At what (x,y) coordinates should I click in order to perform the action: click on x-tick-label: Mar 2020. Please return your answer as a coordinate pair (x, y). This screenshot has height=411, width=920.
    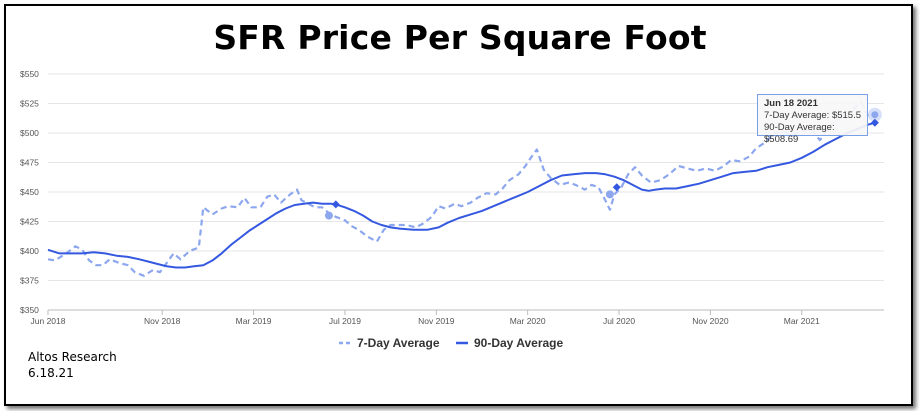
    Looking at the image, I should click on (528, 321).